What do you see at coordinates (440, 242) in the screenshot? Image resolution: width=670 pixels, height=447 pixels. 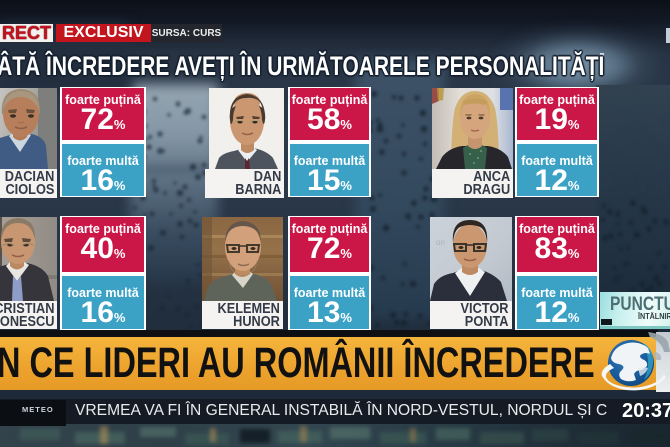 I see `svg-text: on` at bounding box center [440, 242].